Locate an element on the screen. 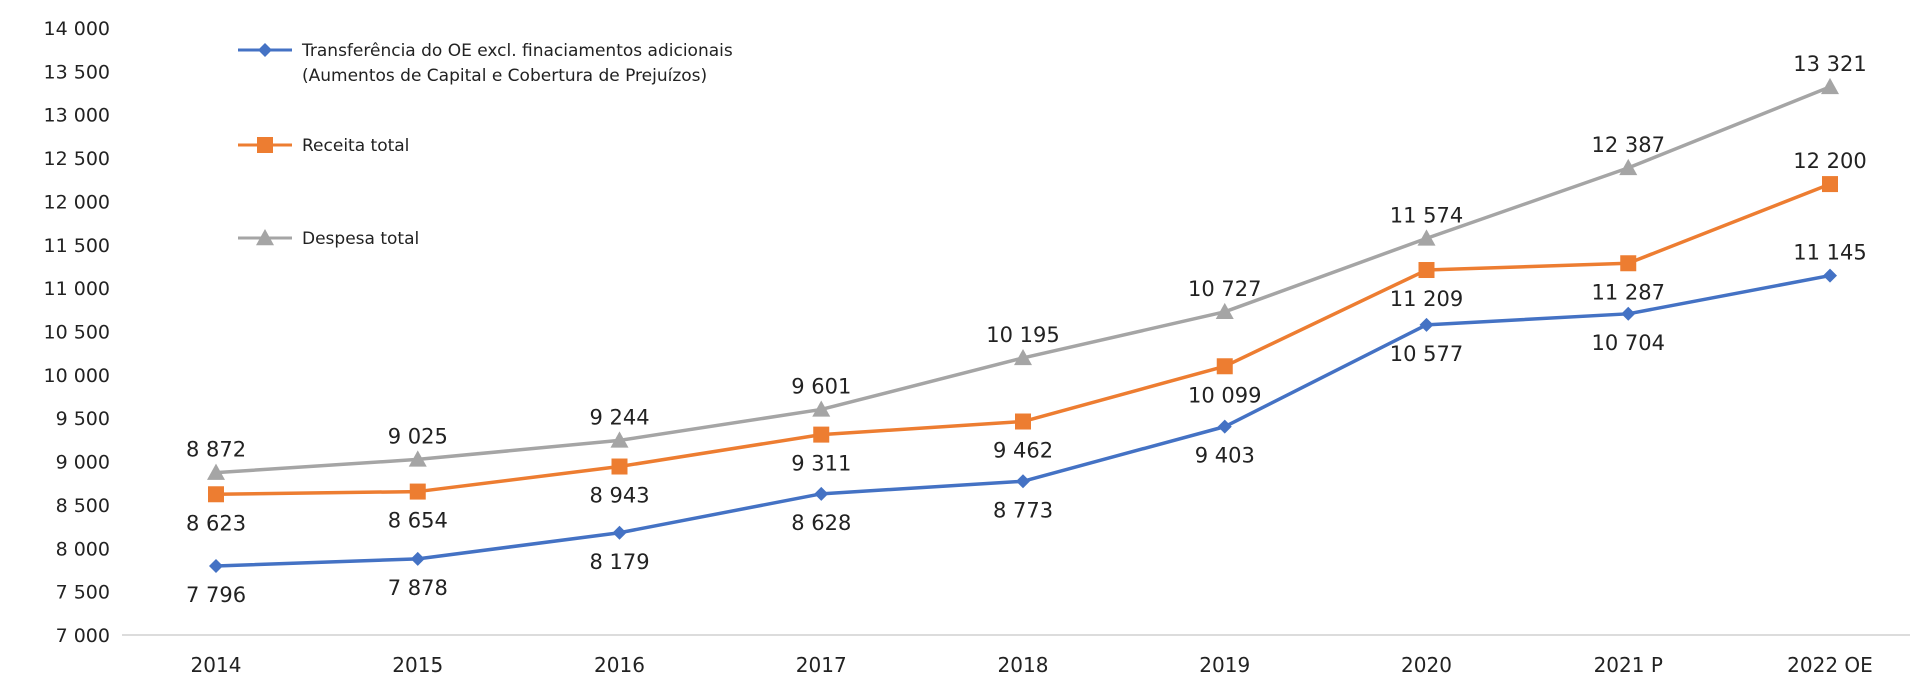 The image size is (1925, 693). x-tick-label: 2018 is located at coordinates (1023, 665).